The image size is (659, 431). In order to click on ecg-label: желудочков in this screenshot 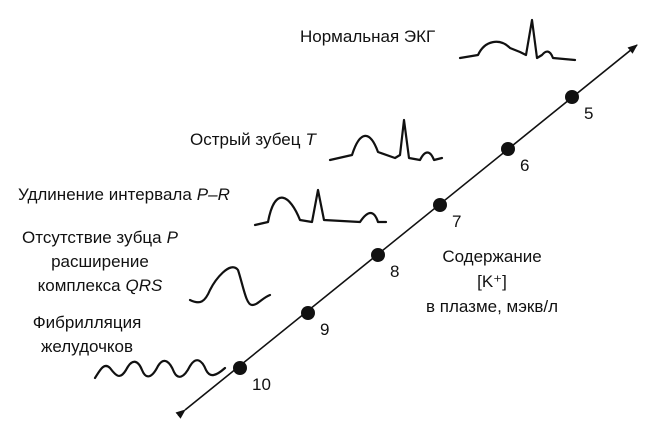, I will do `click(87, 346)`.